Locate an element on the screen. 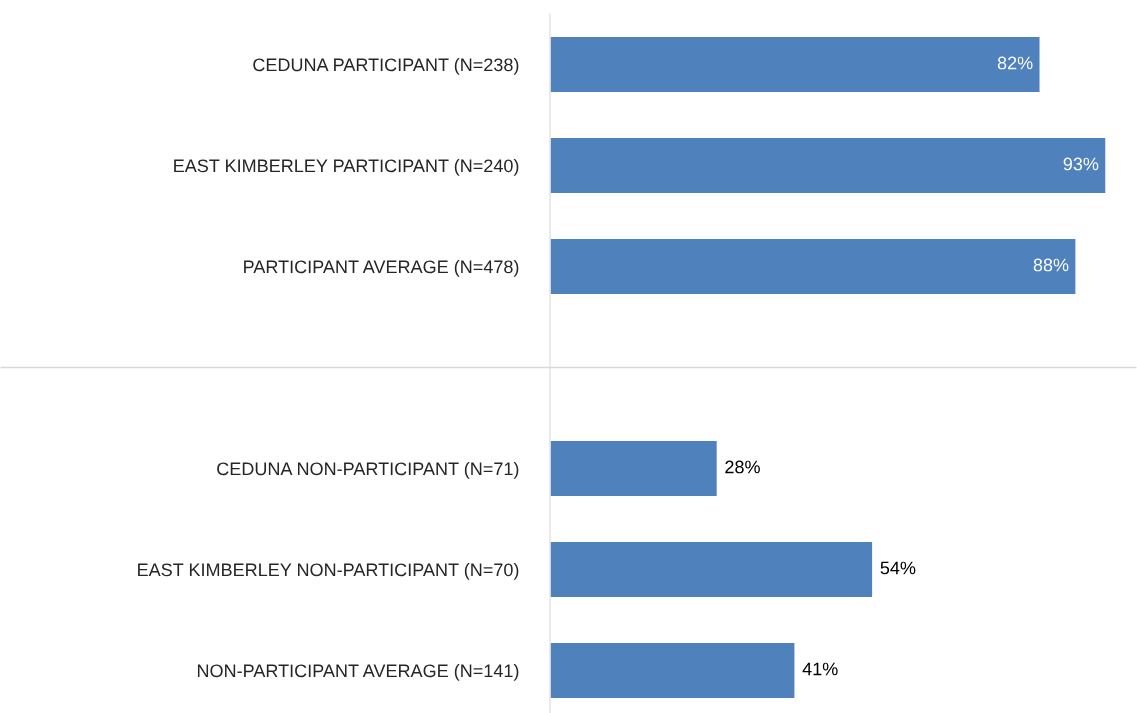  y-tick-label: NON-PARTICIPANT AVERAGE (N=141) is located at coordinates (358, 672).